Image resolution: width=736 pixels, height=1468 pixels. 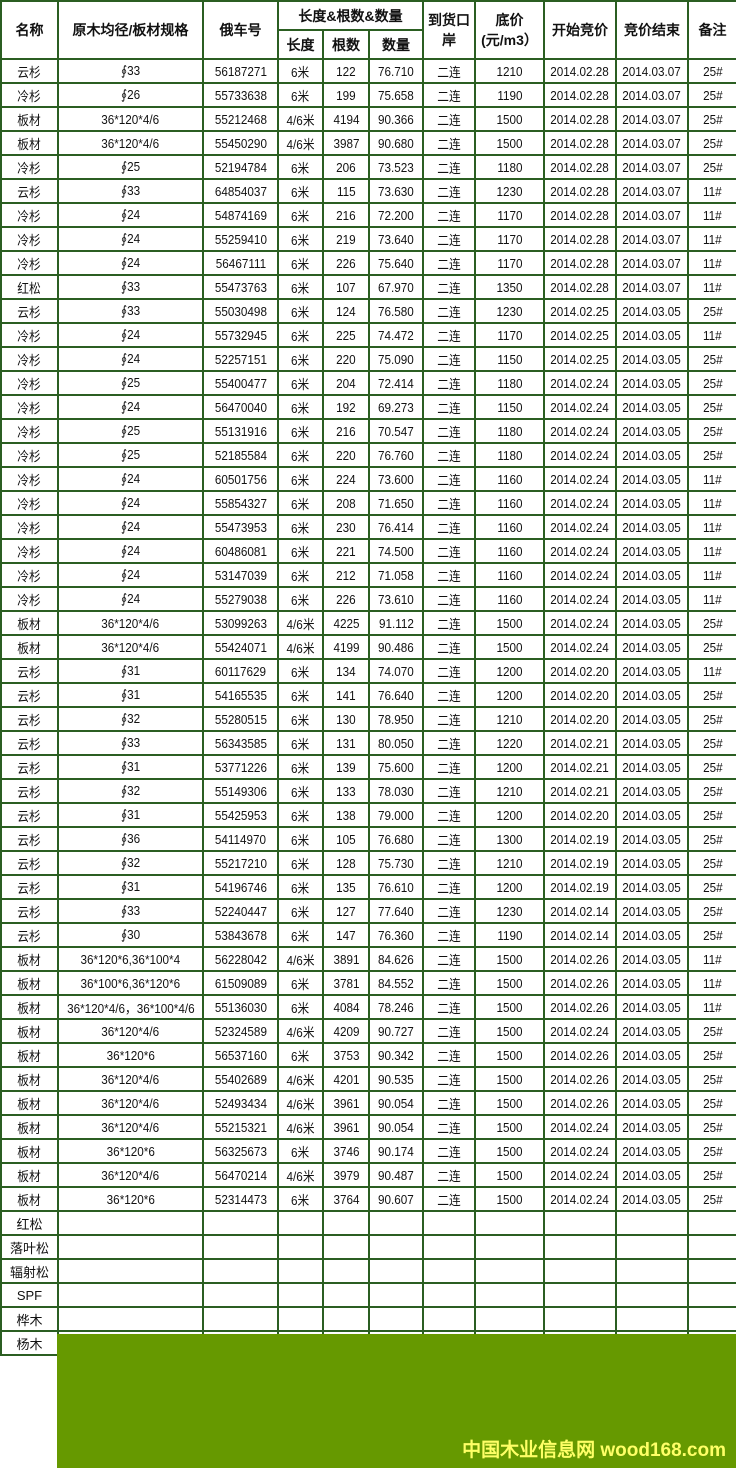 I want to click on cell-text: 2014.03.05, so click(x=652, y=311).